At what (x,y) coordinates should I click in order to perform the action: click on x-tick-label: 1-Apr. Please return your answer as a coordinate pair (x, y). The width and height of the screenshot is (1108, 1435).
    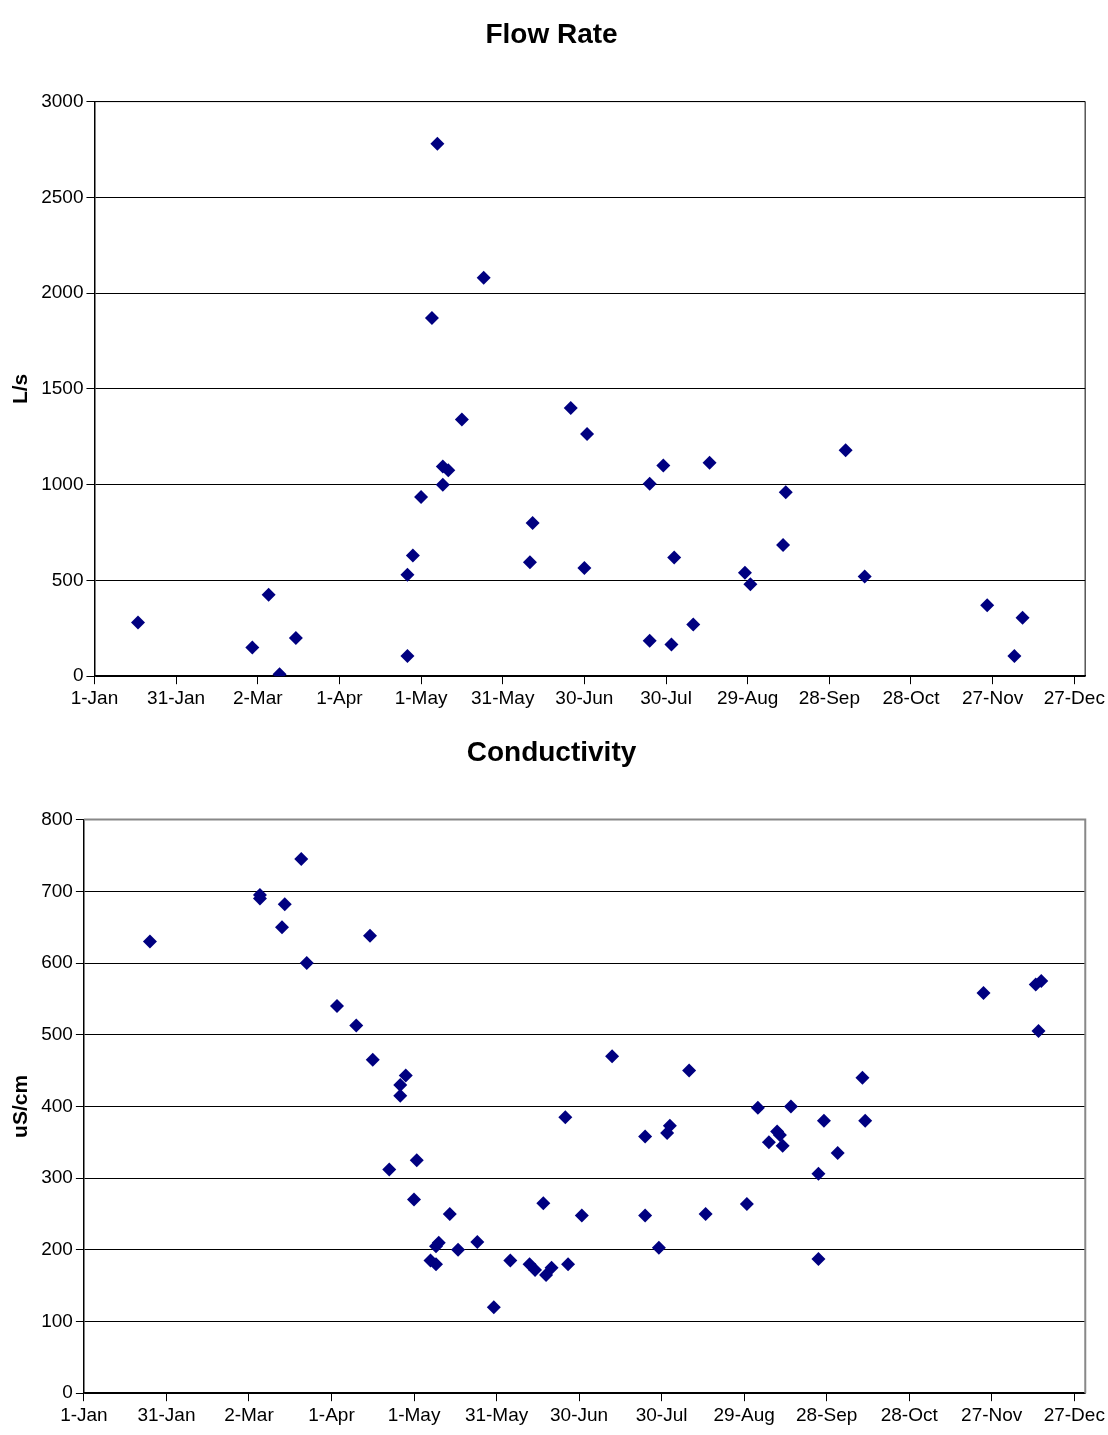
    Looking at the image, I should click on (332, 1414).